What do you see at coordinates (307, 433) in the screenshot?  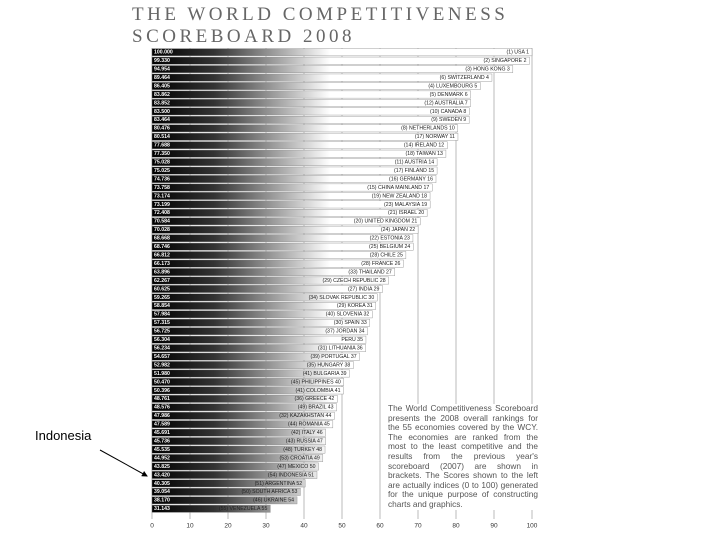 I see `category-label: (42) ITALY 46` at bounding box center [307, 433].